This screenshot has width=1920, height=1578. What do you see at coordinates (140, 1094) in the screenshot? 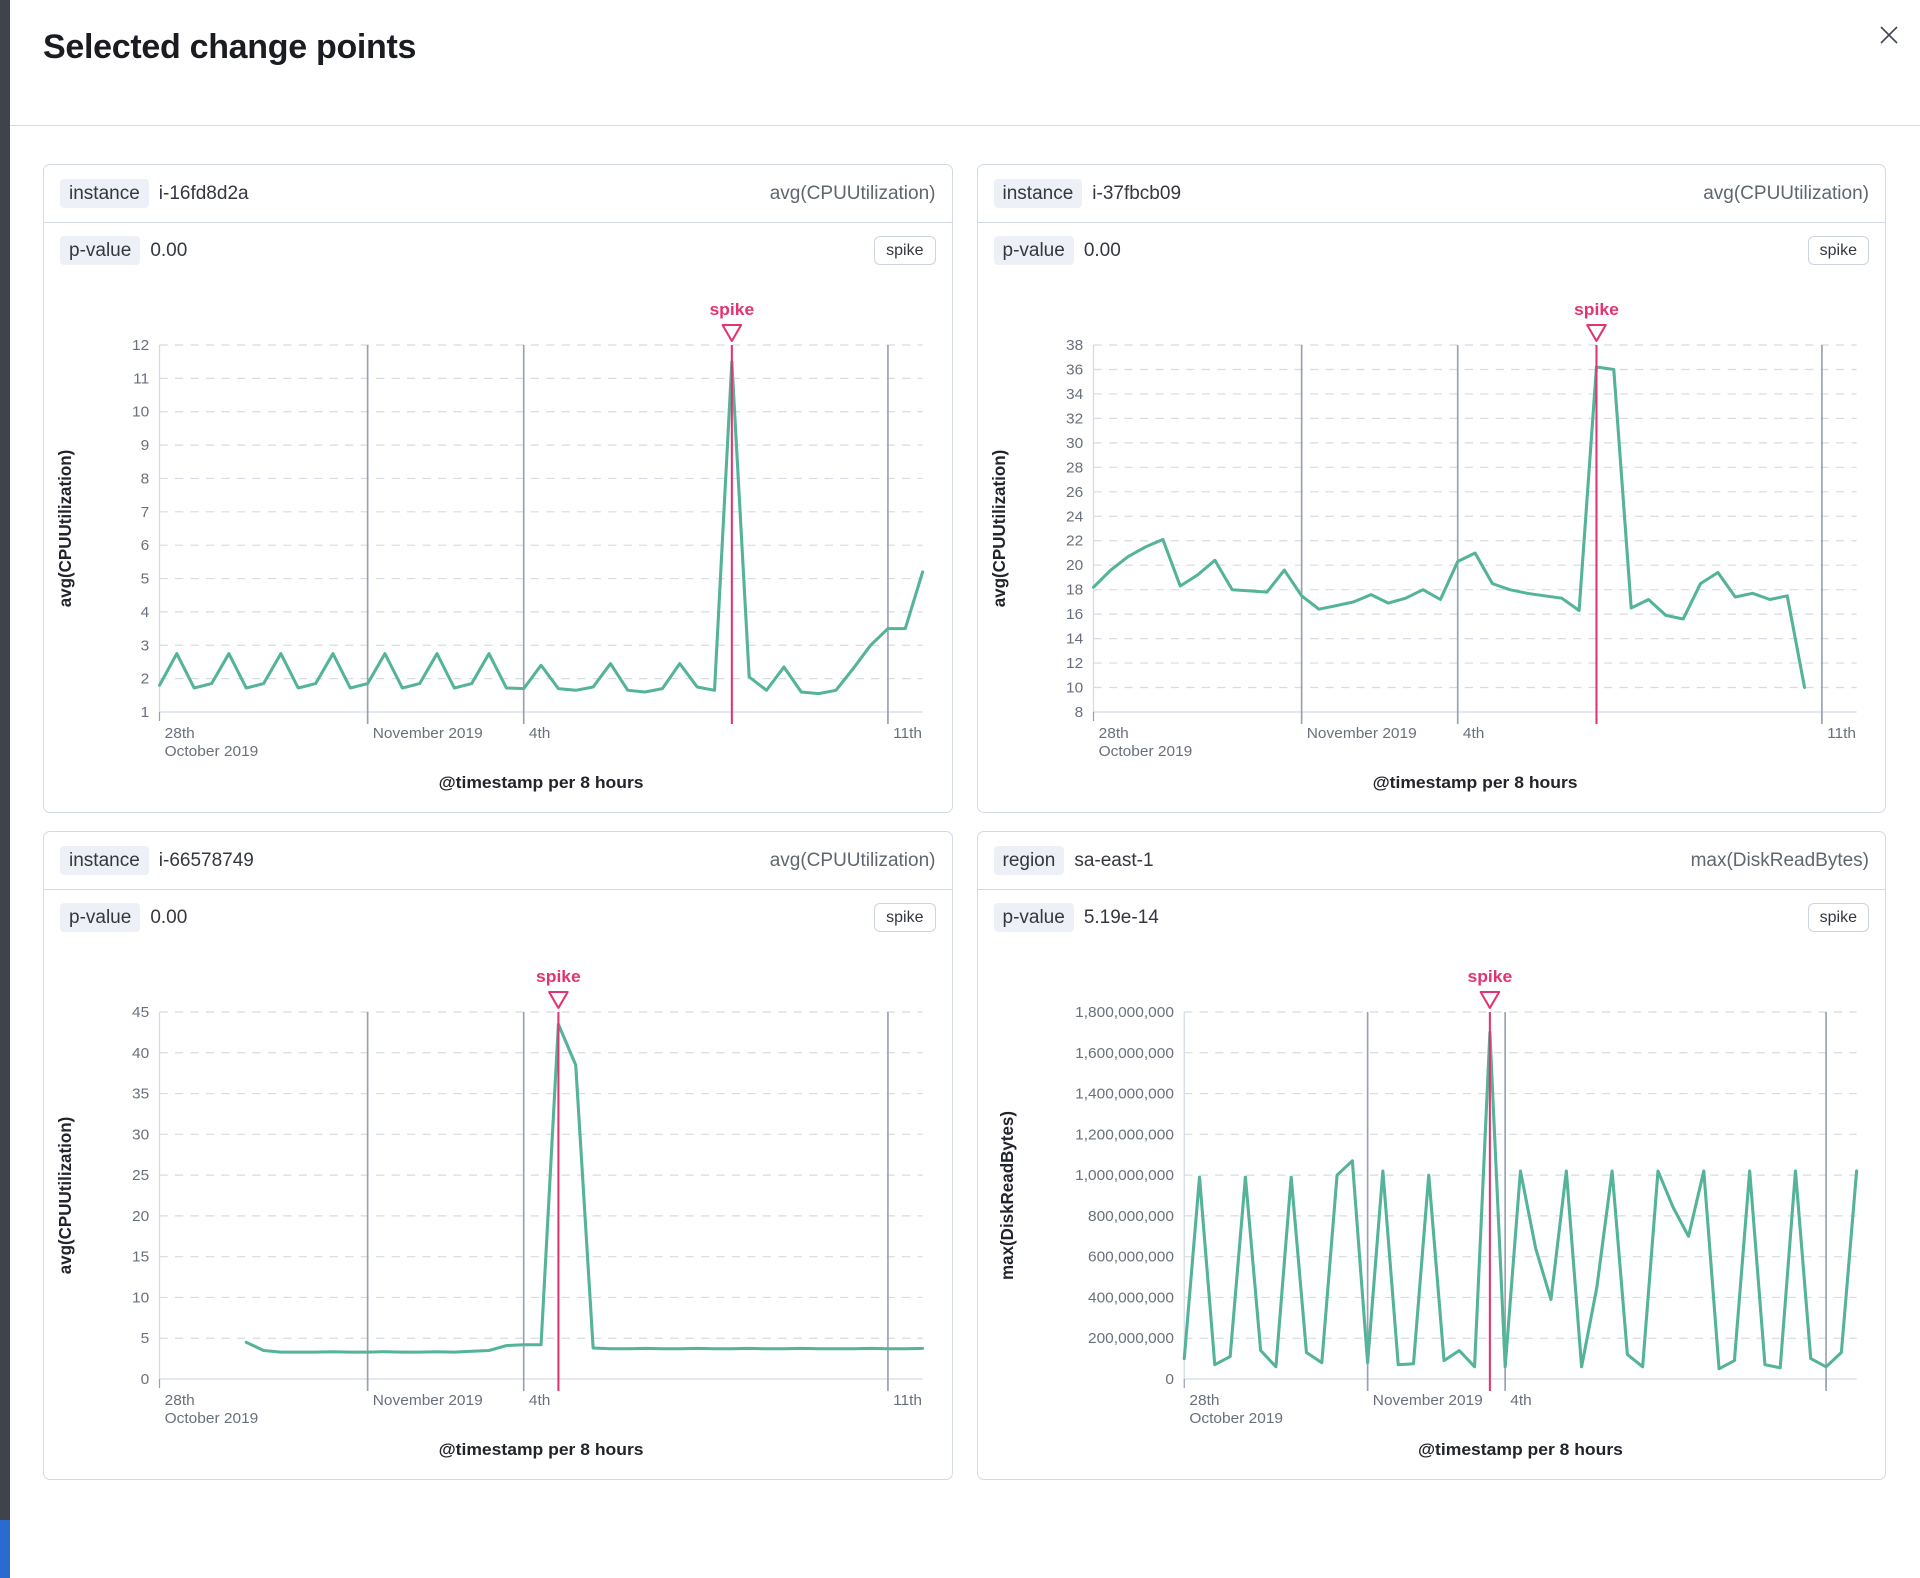
I see `svg-text: 35` at bounding box center [140, 1094].